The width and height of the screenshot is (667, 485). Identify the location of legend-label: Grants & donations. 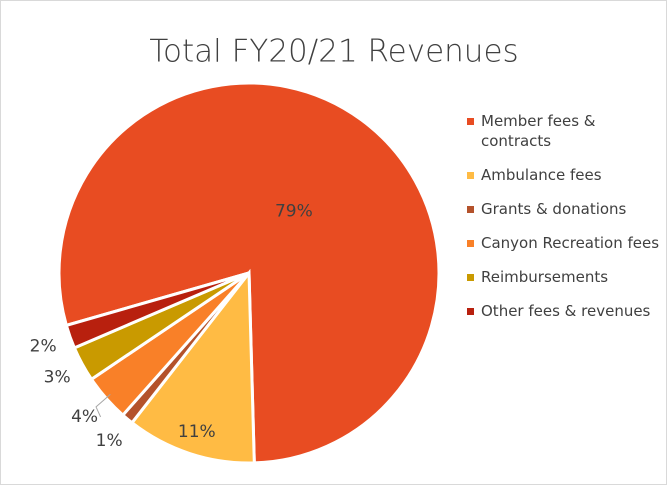
(554, 209).